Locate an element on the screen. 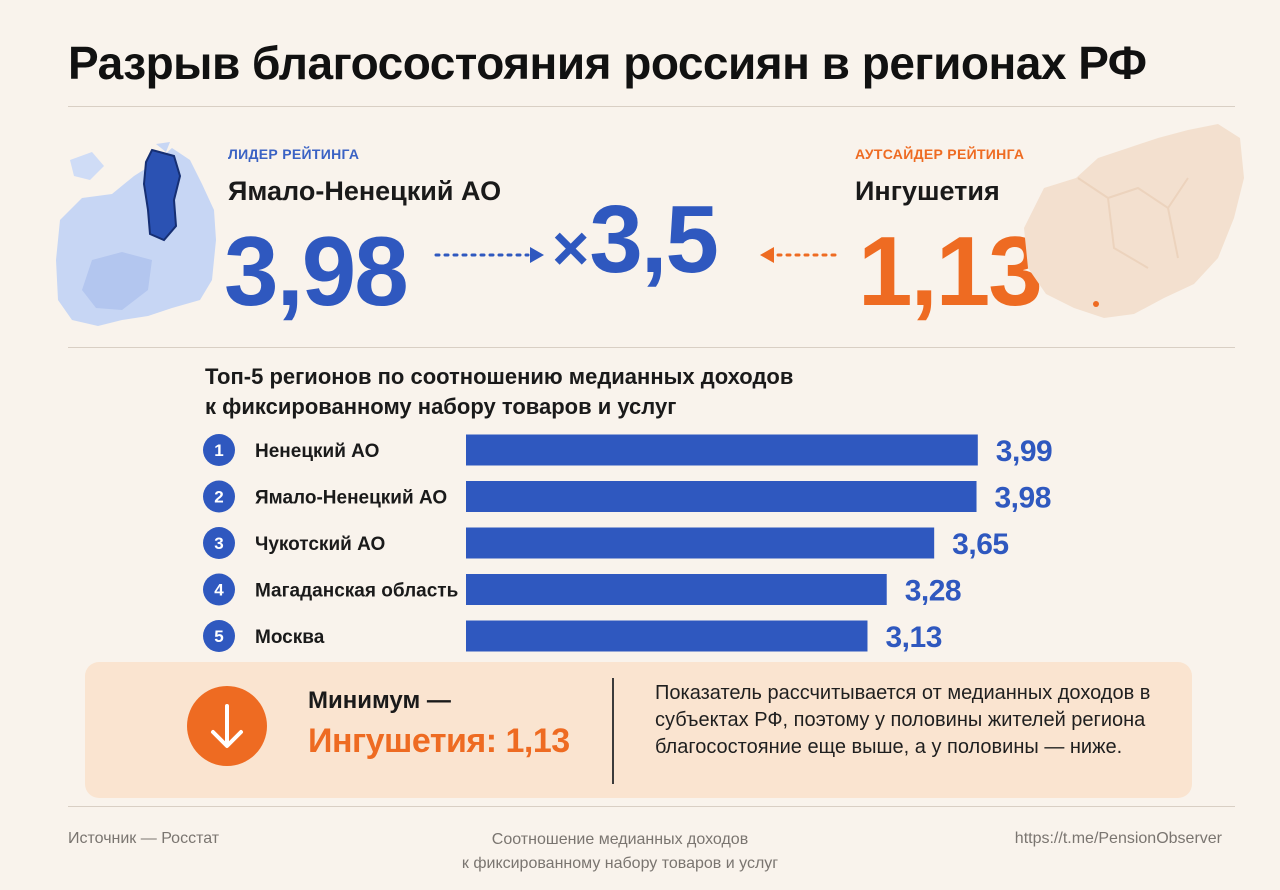 The image size is (1280, 890). dotted-arrow-right-icon is located at coordinates (489, 255).